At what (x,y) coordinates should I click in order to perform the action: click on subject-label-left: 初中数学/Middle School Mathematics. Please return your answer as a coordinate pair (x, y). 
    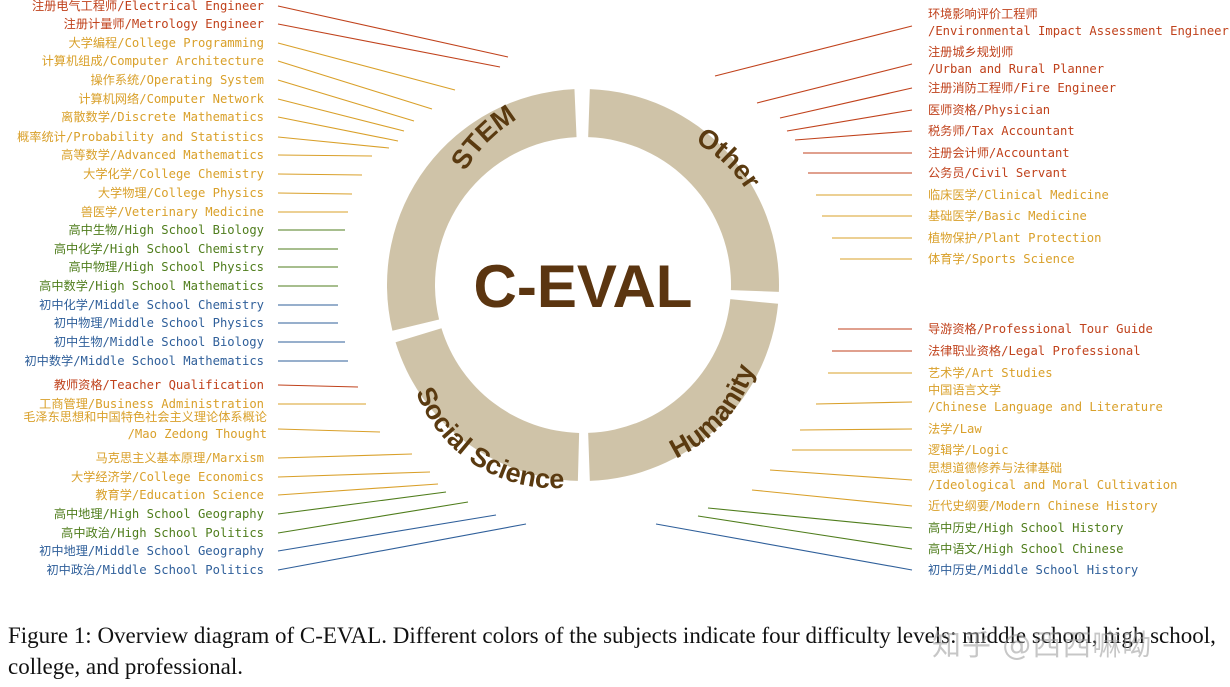
    Looking at the image, I should click on (144, 360).